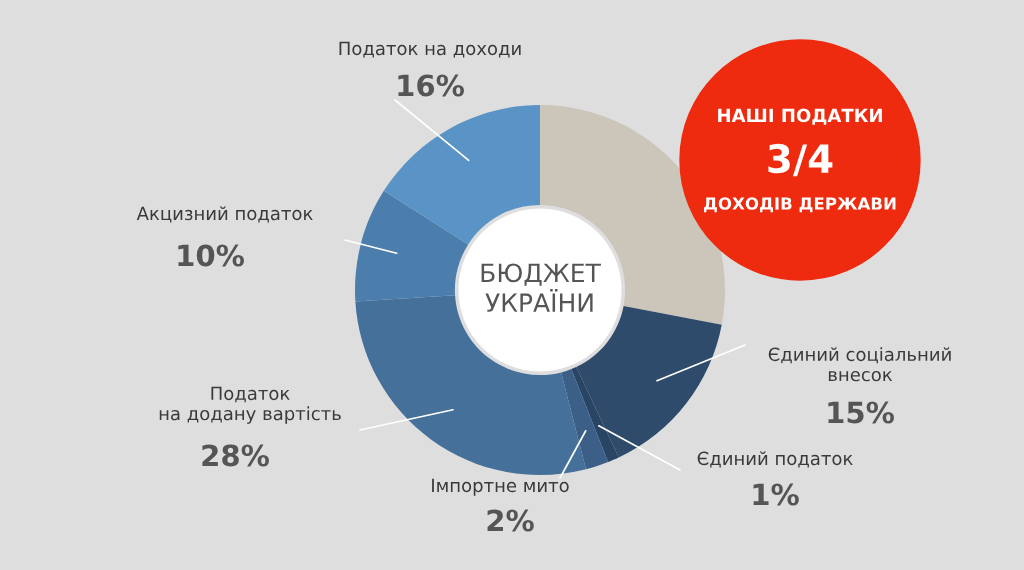 Image resolution: width=1024 pixels, height=570 pixels. Describe the element at coordinates (776, 494) in the screenshot. I see `data-label: 1%` at that location.